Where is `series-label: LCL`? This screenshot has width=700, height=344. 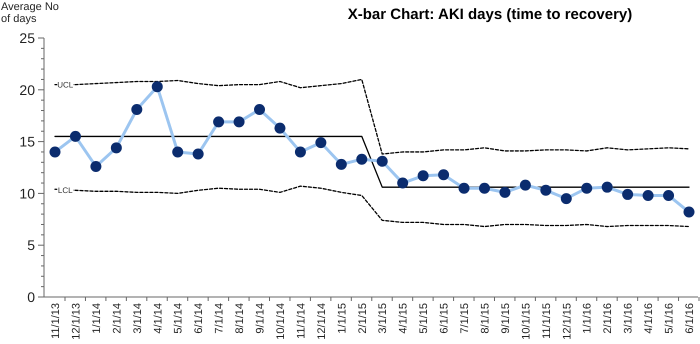
series-label: LCL is located at coordinates (66, 190).